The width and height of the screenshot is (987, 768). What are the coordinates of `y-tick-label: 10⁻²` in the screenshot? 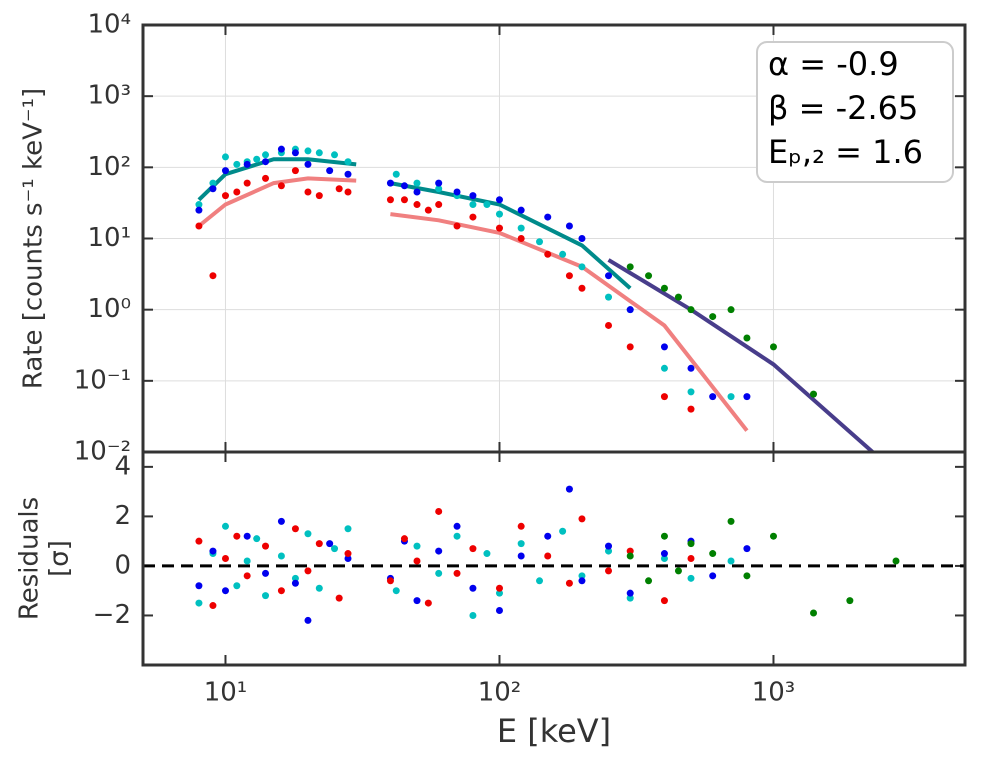 It's located at (102, 452).